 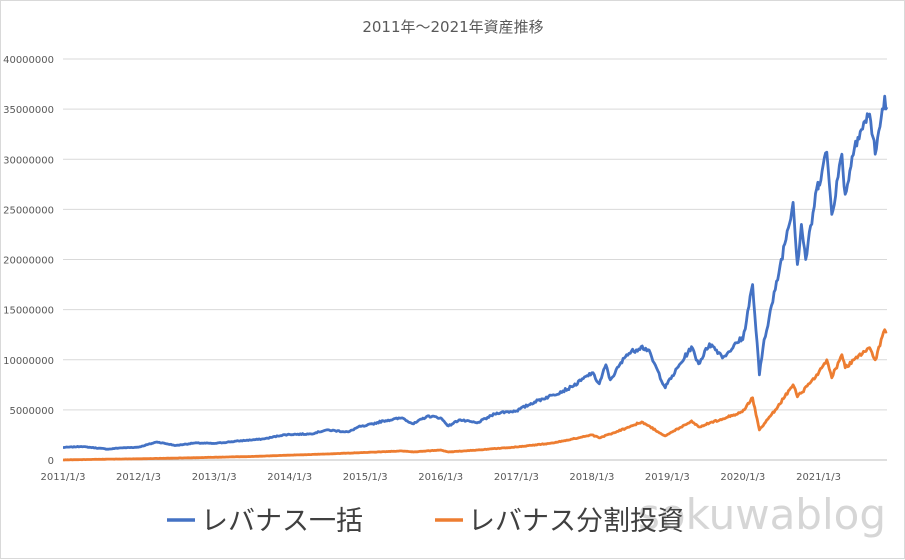 What do you see at coordinates (31, 411) in the screenshot?
I see `y-tick-label: 5000000` at bounding box center [31, 411].